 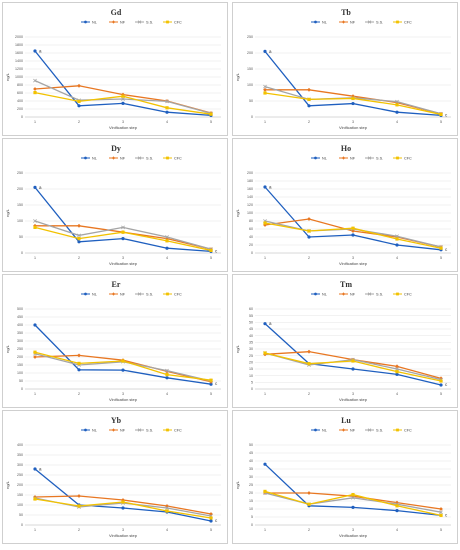 What do you see at coordinates (116, 420) in the screenshot?
I see `chart-title: Yb` at bounding box center [116, 420].